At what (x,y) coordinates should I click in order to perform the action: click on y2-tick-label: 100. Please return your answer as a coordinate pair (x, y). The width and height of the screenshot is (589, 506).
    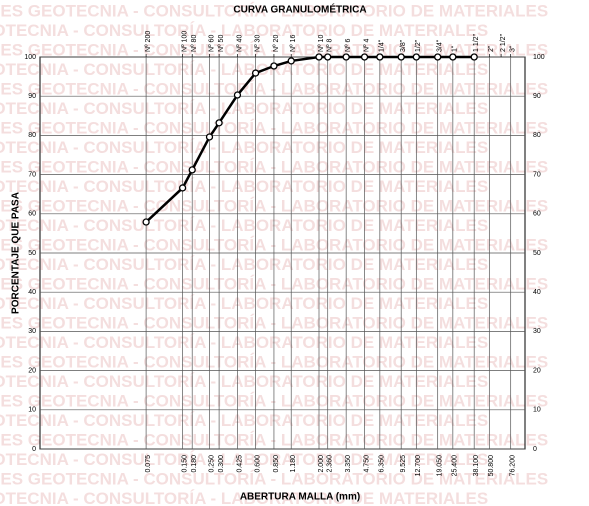
    Looking at the image, I should click on (539, 57).